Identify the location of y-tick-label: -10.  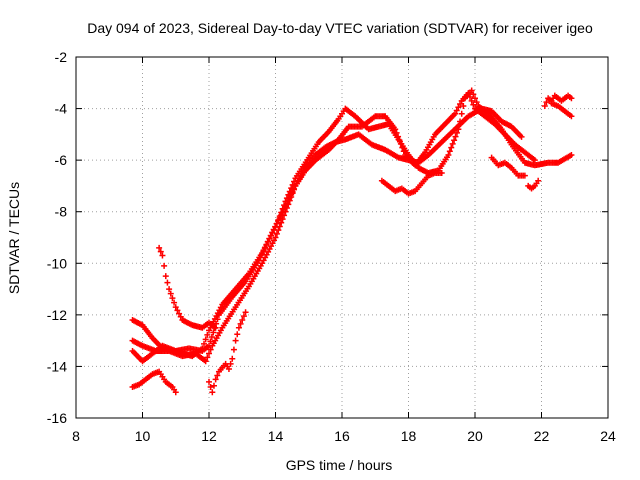
(57, 263).